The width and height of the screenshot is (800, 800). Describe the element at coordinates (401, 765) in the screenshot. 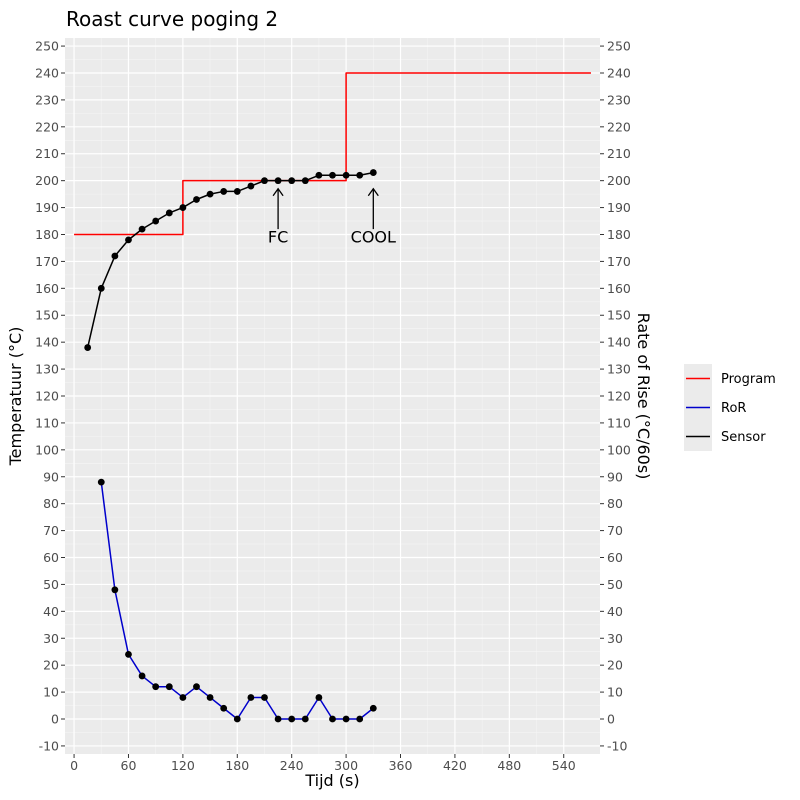

I see `x-tick-label: 360` at that location.